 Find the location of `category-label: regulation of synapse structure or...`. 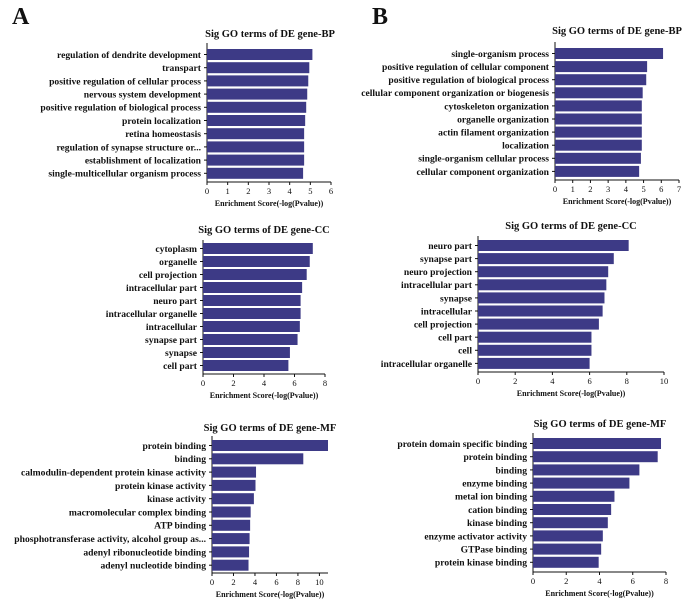

category-label: regulation of synapse structure or... is located at coordinates (128, 147).